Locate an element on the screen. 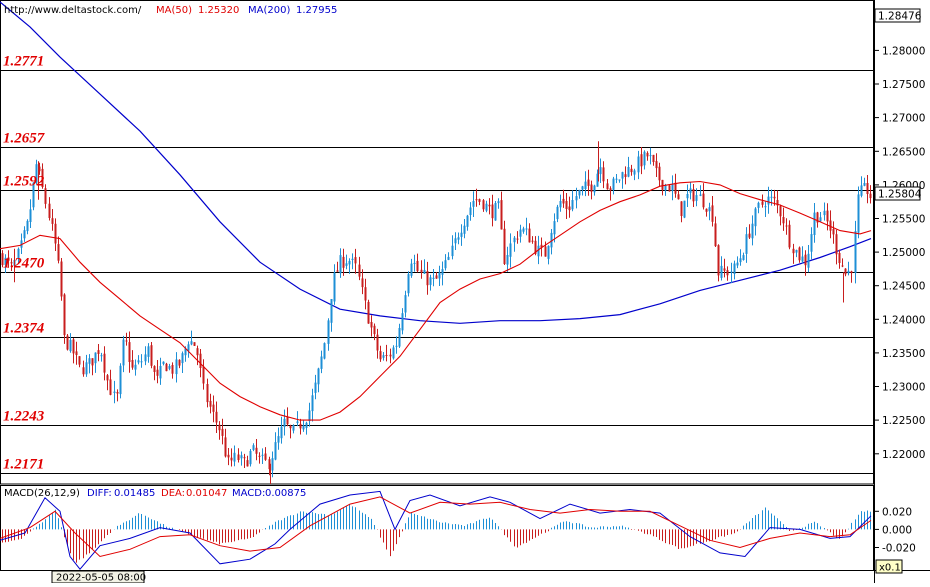 Image resolution: width=930 pixels, height=587 pixels. macd-tick-label: 0.000 is located at coordinates (897, 530).